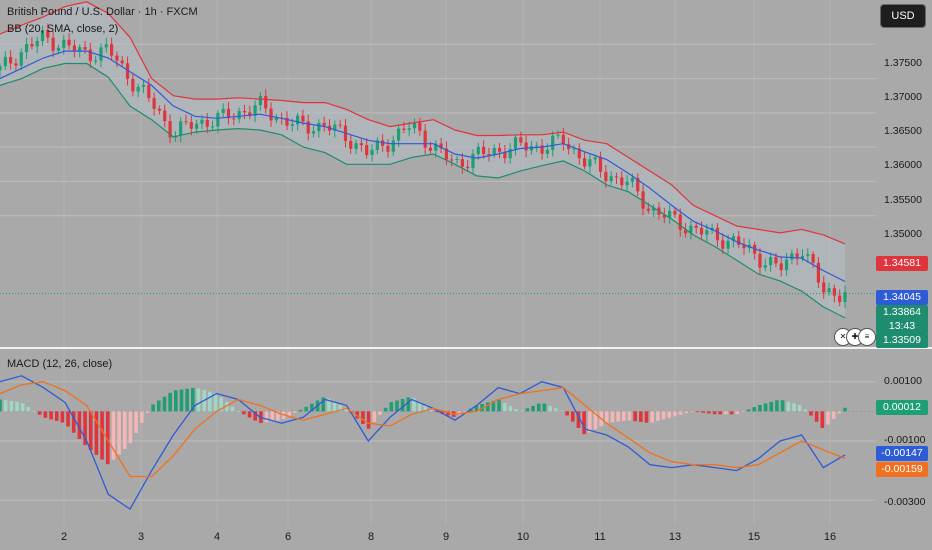 The image size is (932, 550). Describe the element at coordinates (102, 12) in the screenshot. I see `symbol-title: British Pound / U.S. Dollar · 1h · FXCM` at that location.